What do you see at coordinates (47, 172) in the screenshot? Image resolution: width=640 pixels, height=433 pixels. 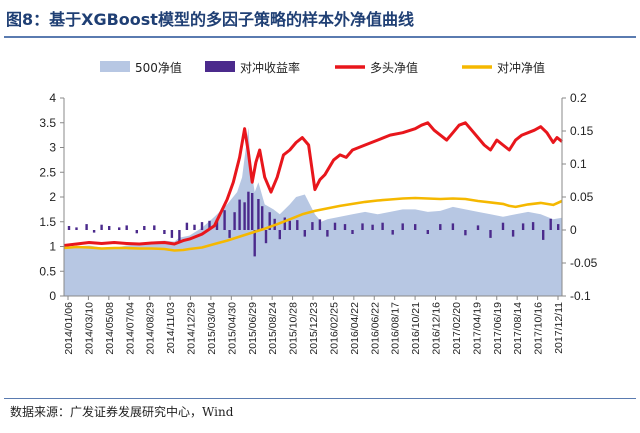 I see `left-tick-label: 2.5` at bounding box center [47, 172].